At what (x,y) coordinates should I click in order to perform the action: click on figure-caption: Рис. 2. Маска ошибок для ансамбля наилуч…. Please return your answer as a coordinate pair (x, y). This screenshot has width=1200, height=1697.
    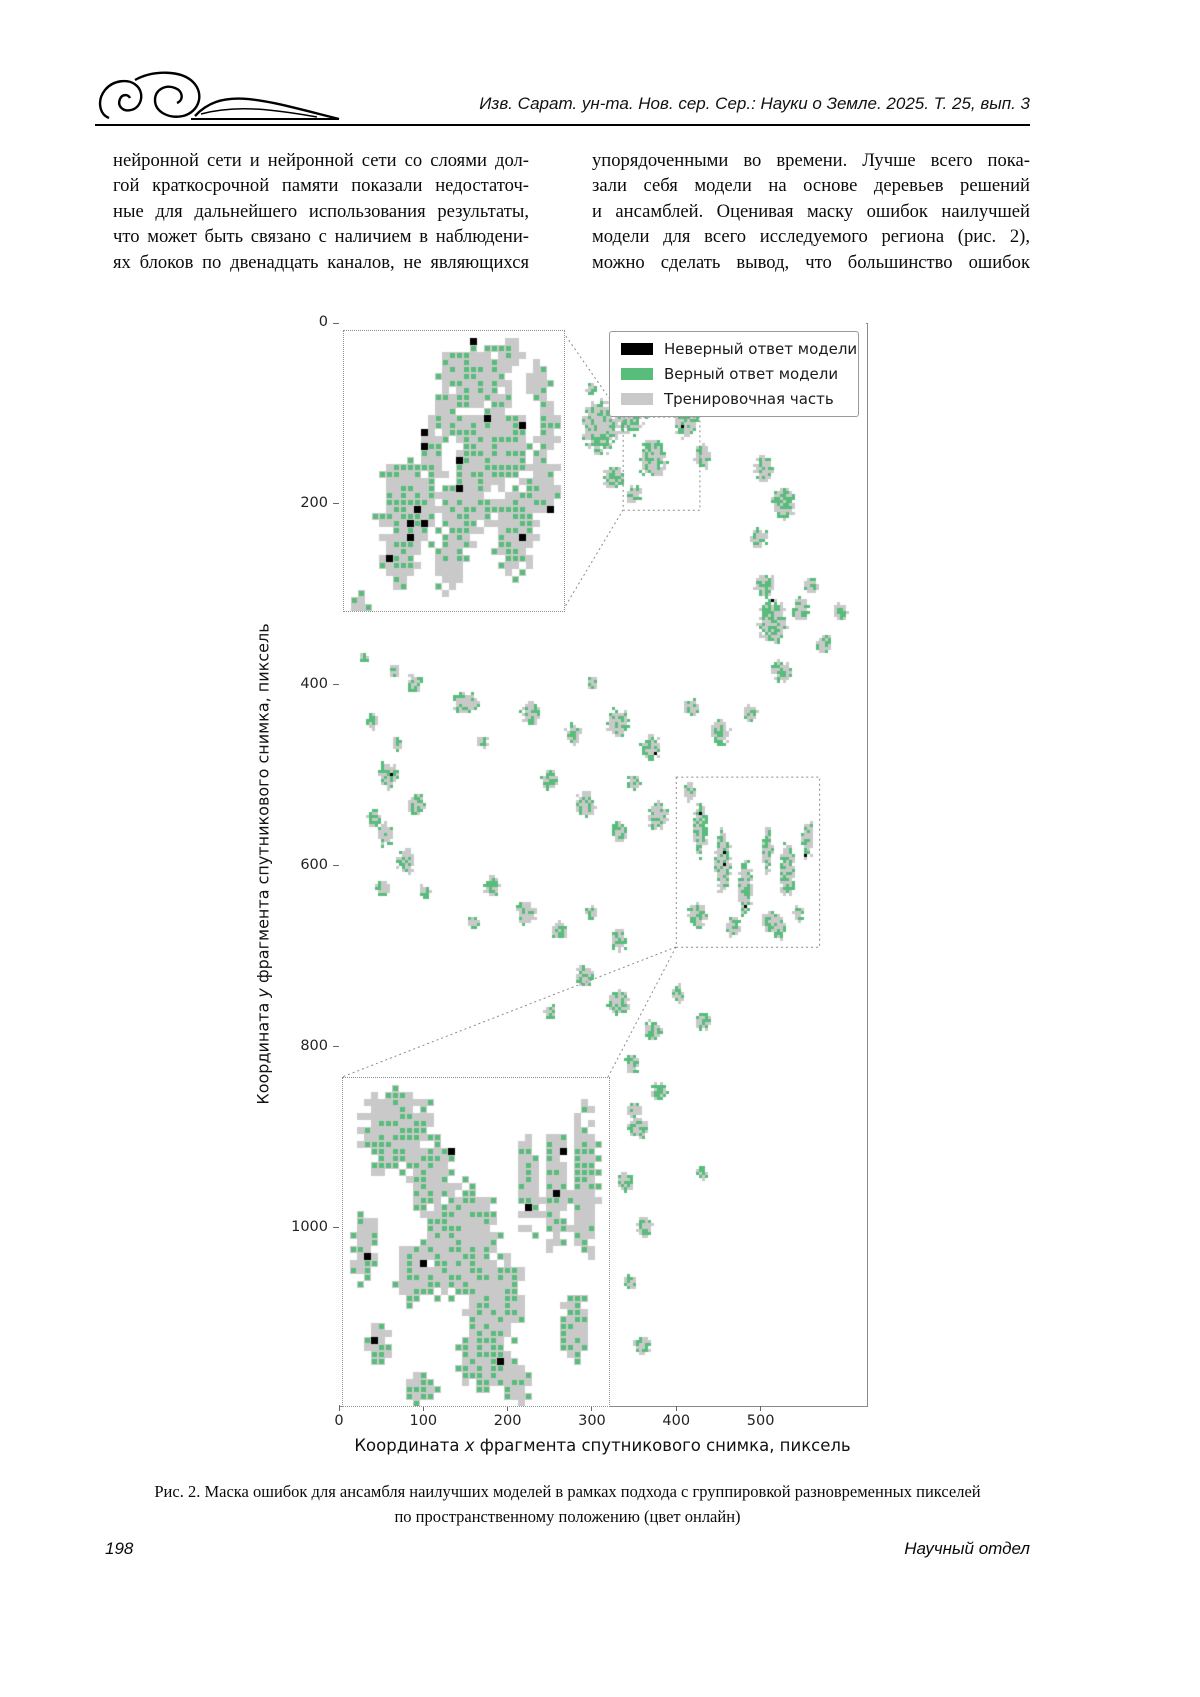
    Looking at the image, I should click on (567, 1504).